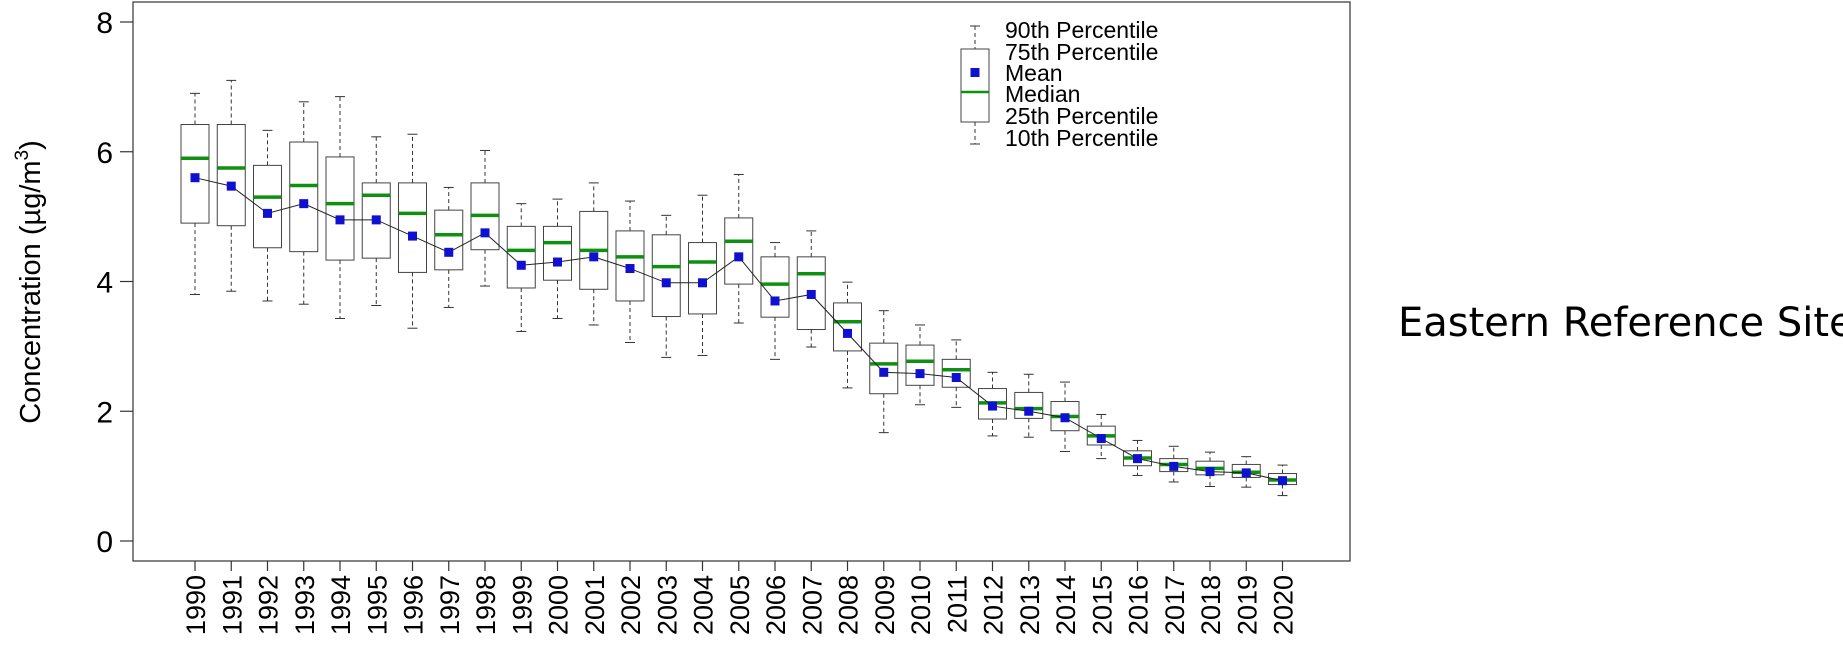 This screenshot has width=1843, height=649. Describe the element at coordinates (31, 145) in the screenshot. I see `y-axis-label-suffix: )` at that location.